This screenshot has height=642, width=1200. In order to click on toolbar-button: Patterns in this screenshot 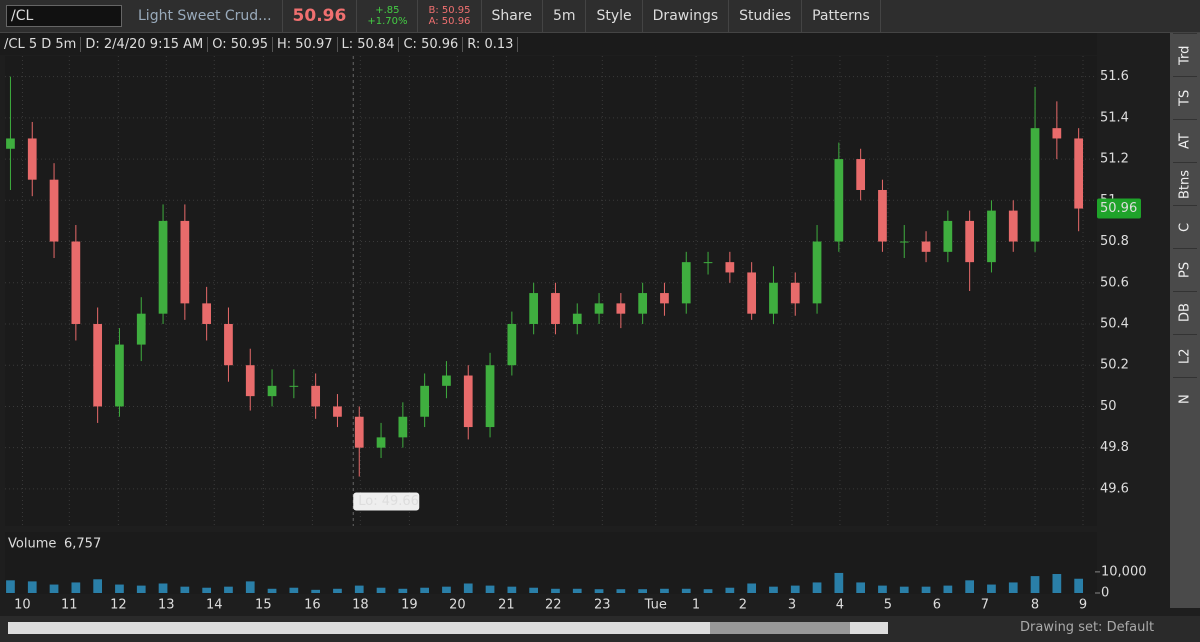, I will do `click(841, 16)`.